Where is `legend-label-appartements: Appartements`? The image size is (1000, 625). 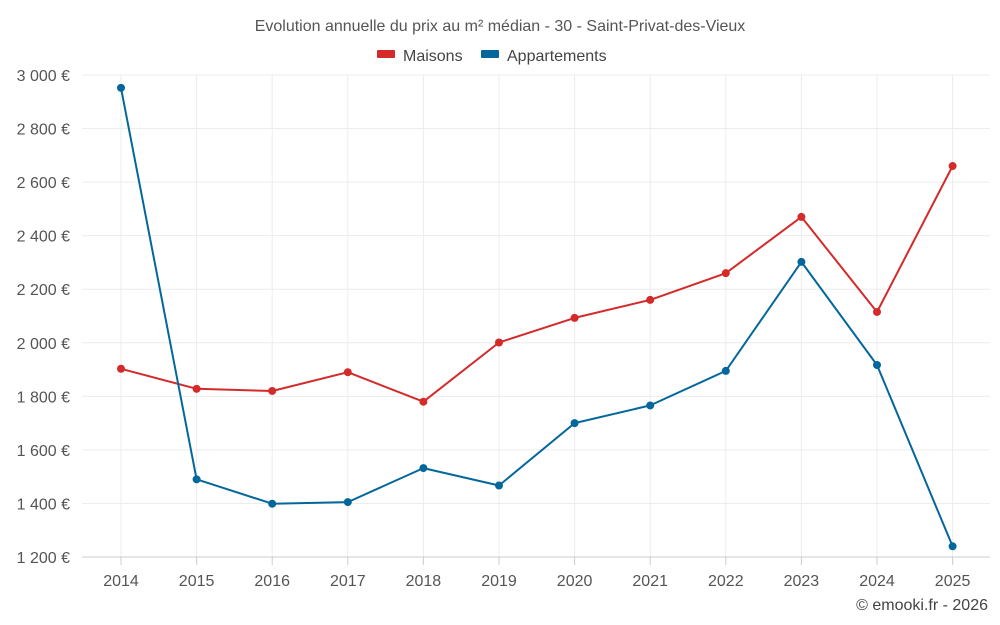
legend-label-appartements: Appartements is located at coordinates (557, 56).